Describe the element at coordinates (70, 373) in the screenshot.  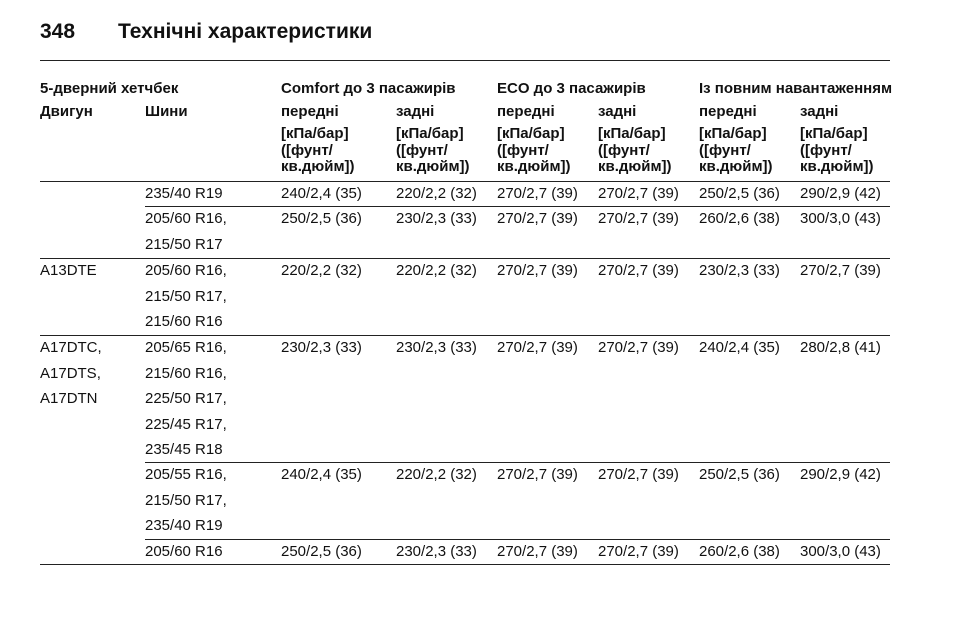
I see `engine: A17DTS,` at that location.